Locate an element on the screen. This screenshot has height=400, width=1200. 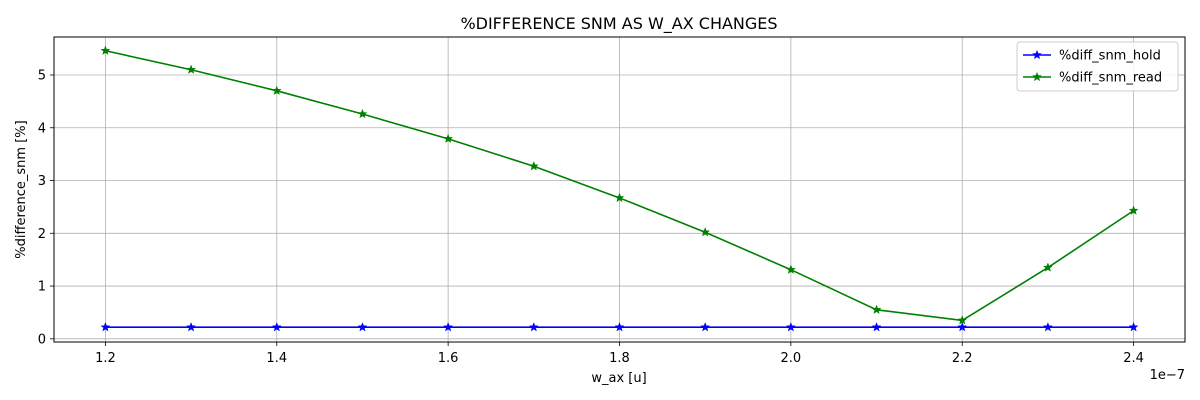
y-axis: 0 1 2 3 4 5 is located at coordinates (46, 207).